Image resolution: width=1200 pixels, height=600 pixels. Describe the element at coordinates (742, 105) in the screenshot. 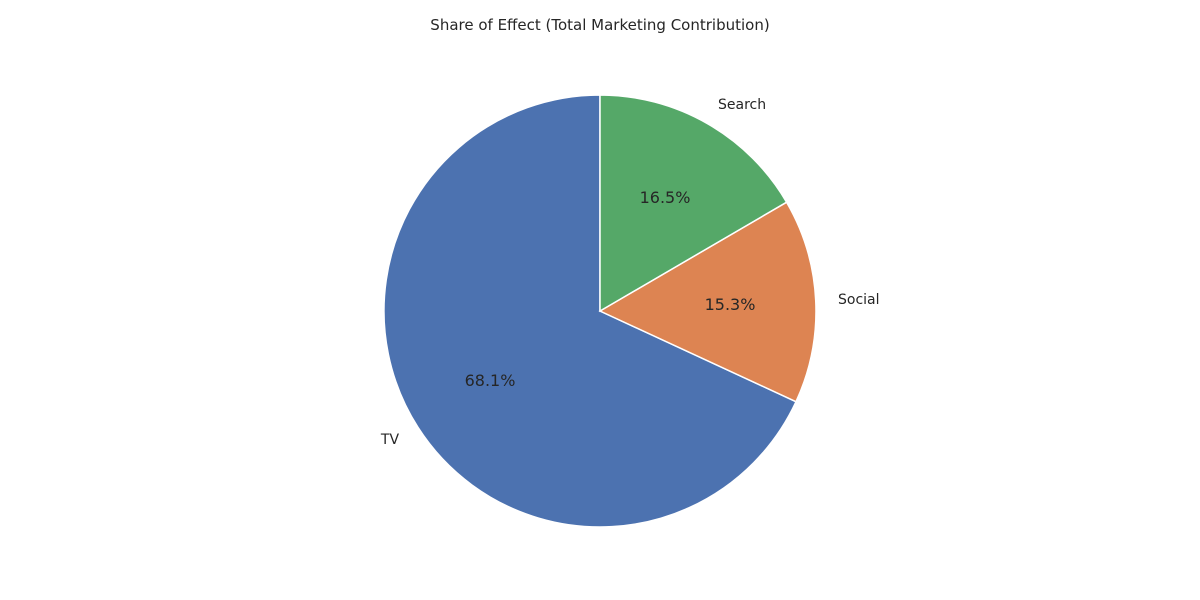

I see `label-search: Search` at that location.